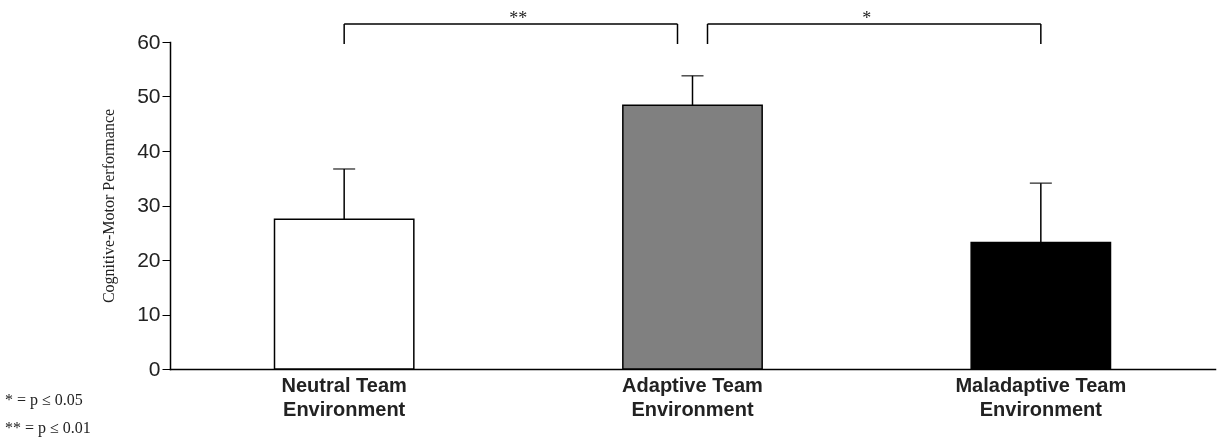  Describe the element at coordinates (48, 428) in the screenshot. I see `text: ** = p ≤ 0.01` at that location.